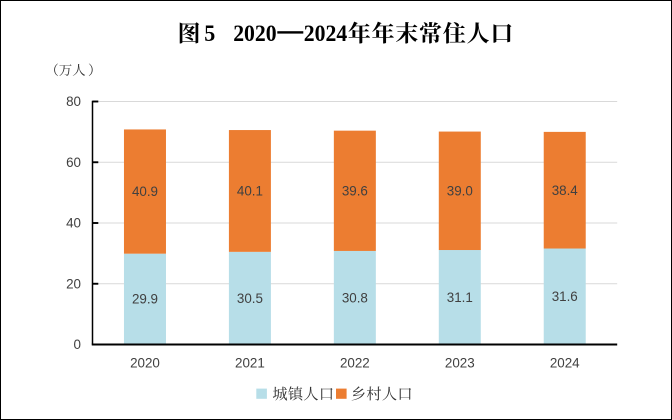 This screenshot has height=420, width=672. Describe the element at coordinates (73, 283) in the screenshot. I see `svg-text: 20` at that location.